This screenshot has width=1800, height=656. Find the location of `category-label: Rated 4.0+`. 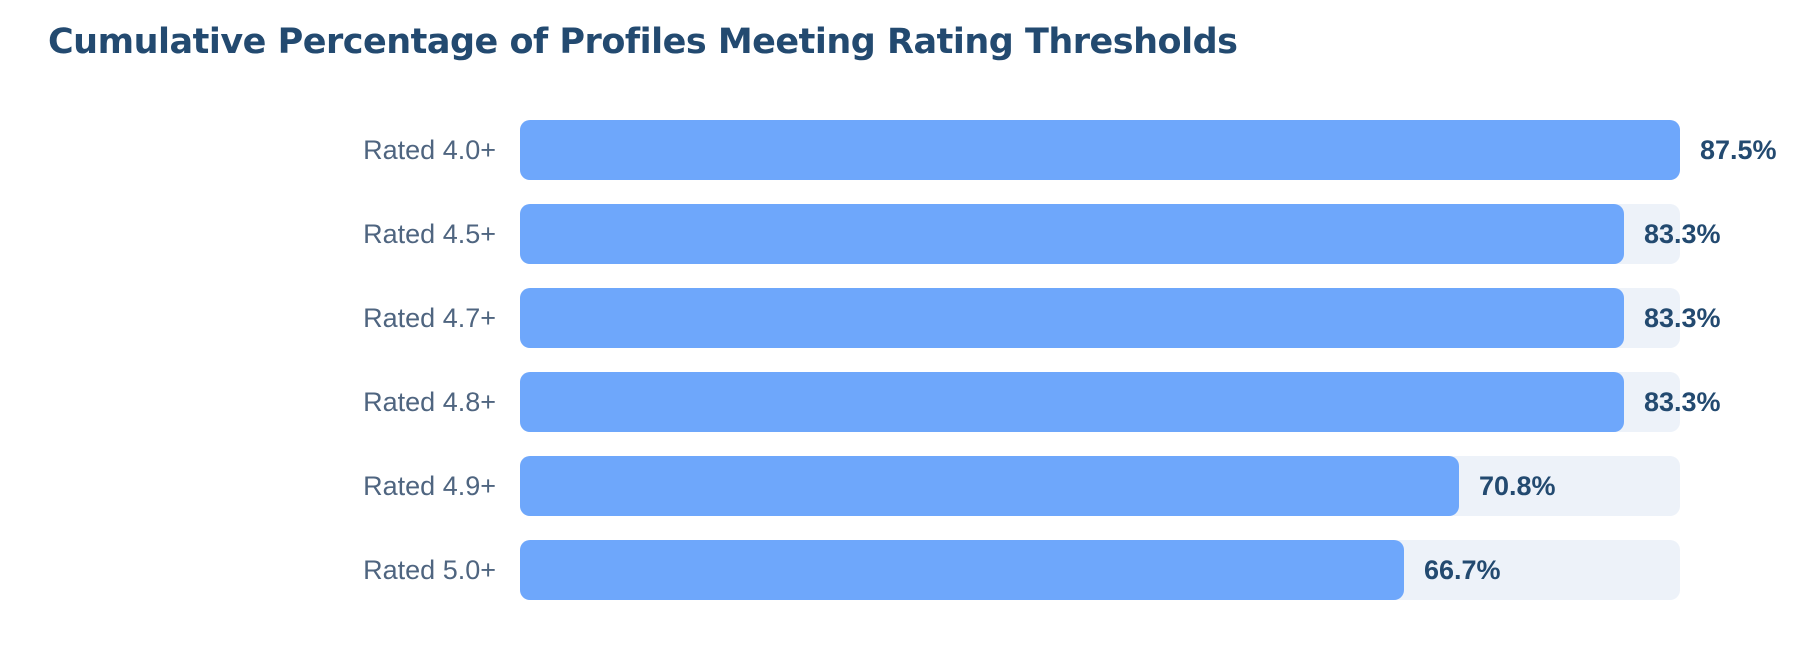

category-label: Rated 4.0+ is located at coordinates (429, 150).